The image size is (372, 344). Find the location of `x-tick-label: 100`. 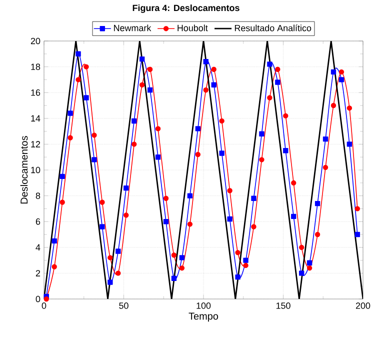

x-tick-label: 100 is located at coordinates (203, 305).